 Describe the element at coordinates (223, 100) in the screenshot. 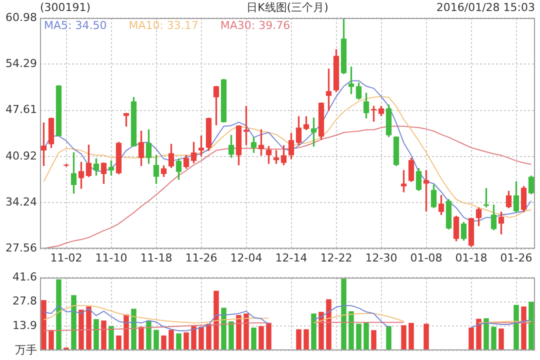

I see `candlestick` at that location.